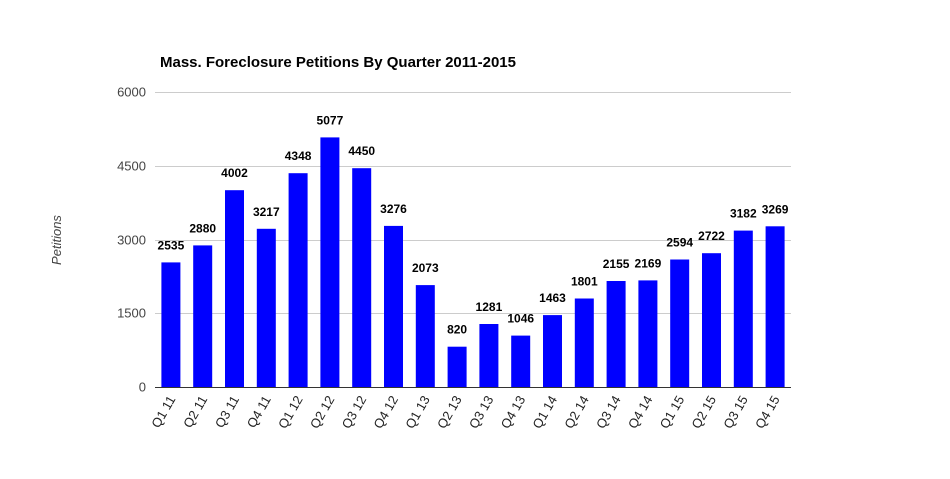 The width and height of the screenshot is (950, 479). I want to click on data-label: 3269, so click(775, 209).